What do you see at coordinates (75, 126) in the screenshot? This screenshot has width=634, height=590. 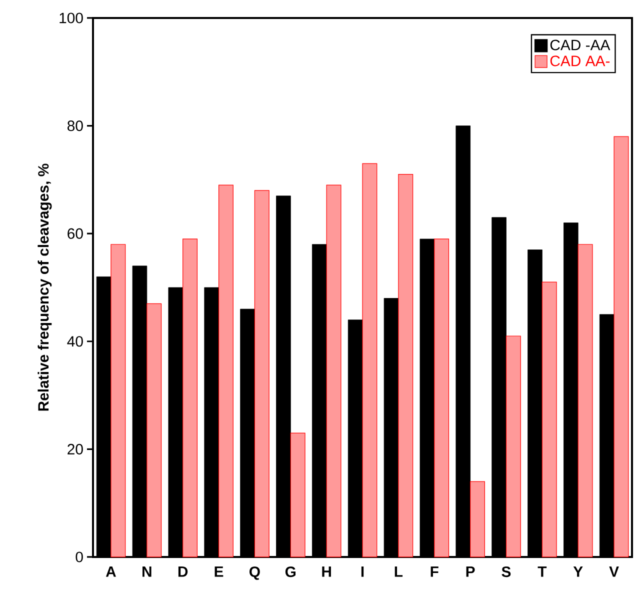 I see `y-tick-label: 80` at bounding box center [75, 126].